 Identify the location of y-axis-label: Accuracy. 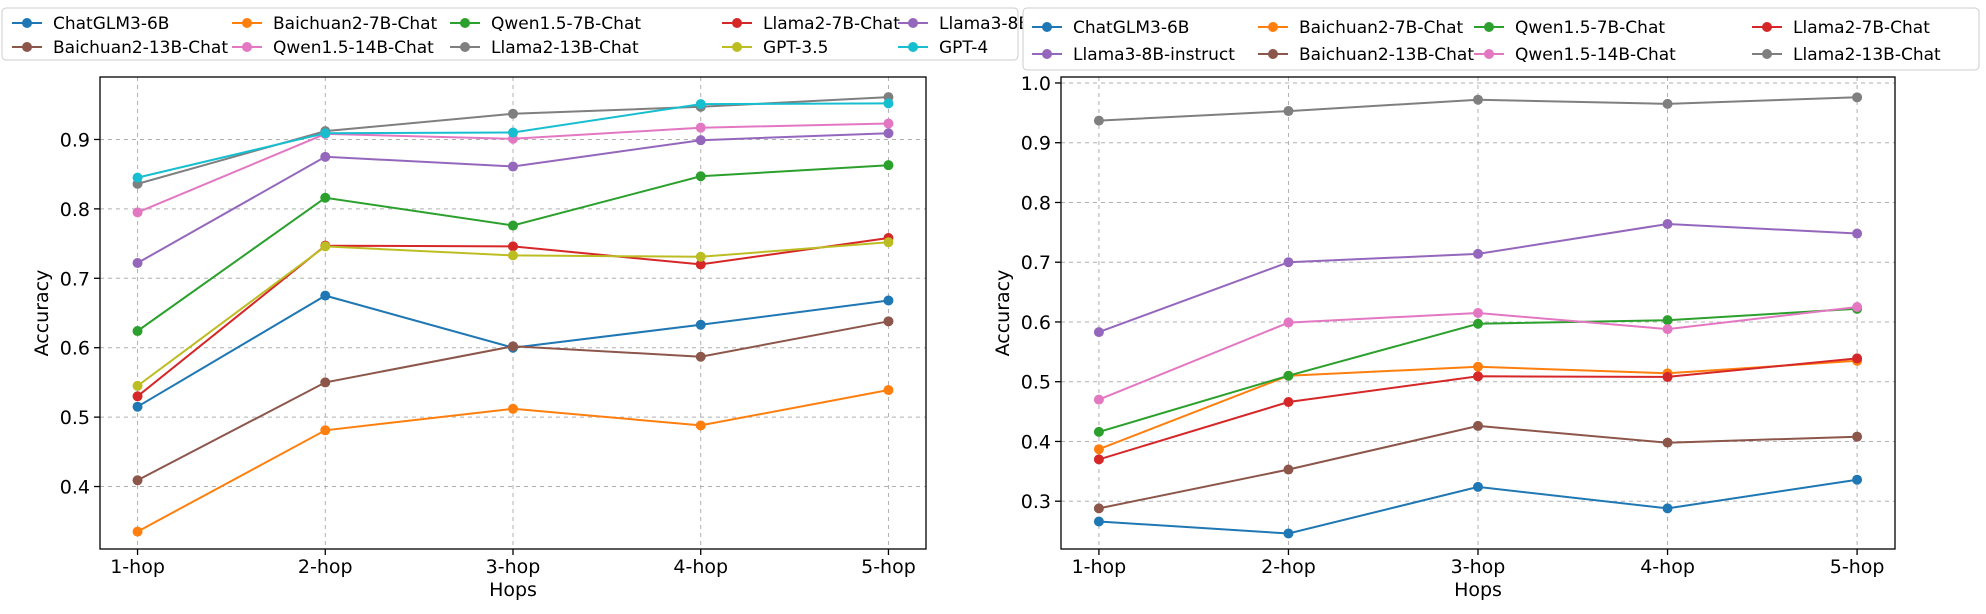
(42, 313).